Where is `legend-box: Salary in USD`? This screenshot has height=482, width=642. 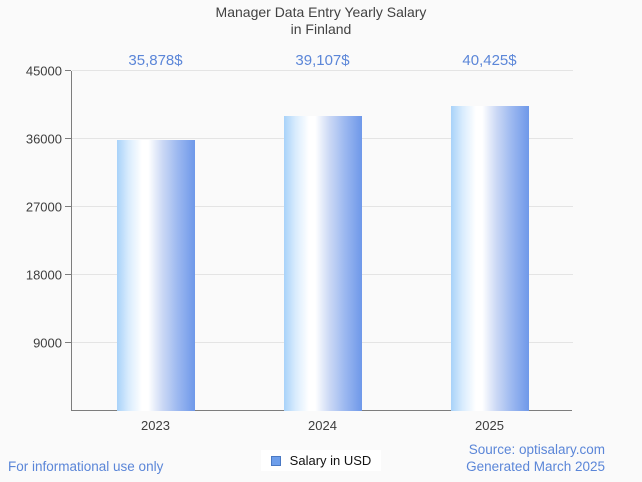
legend-box: Salary in USD is located at coordinates (321, 460).